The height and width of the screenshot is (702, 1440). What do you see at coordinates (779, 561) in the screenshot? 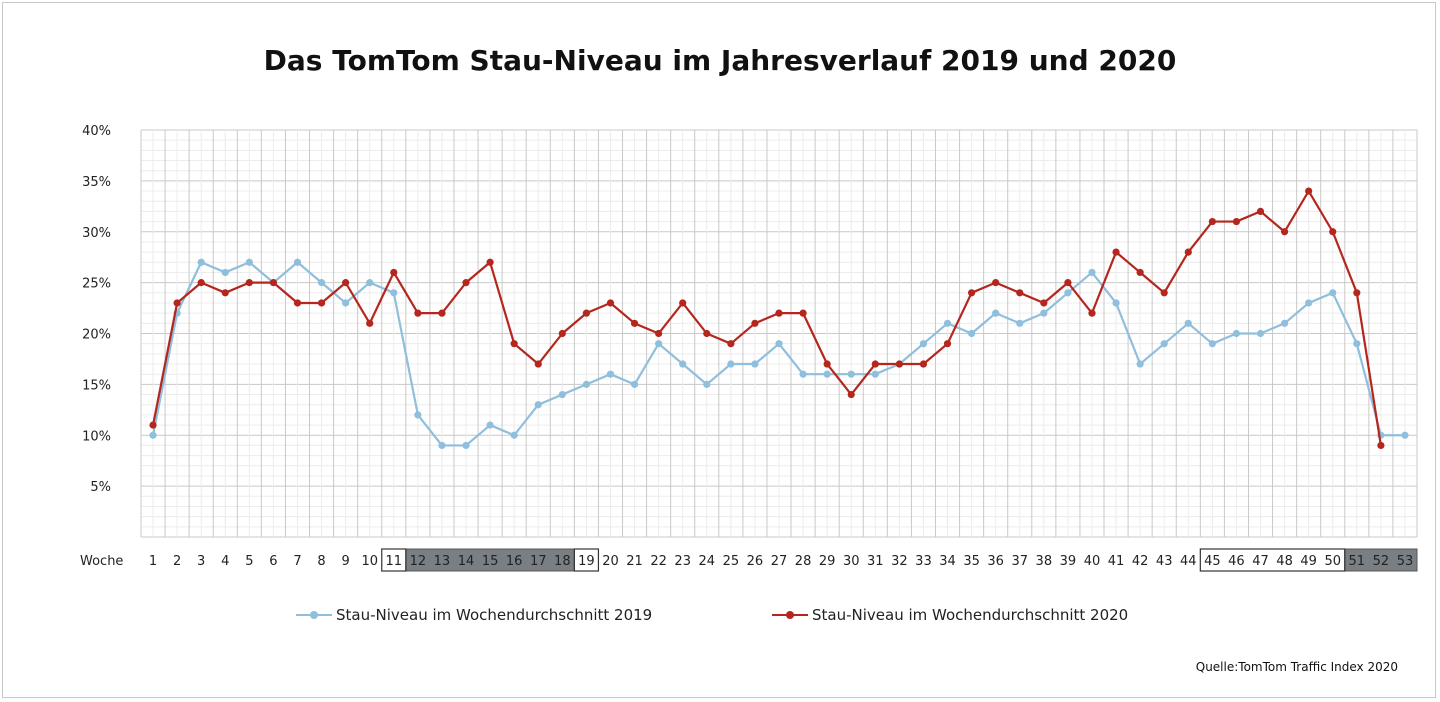
I see `x-tick-label: 27` at bounding box center [779, 561].